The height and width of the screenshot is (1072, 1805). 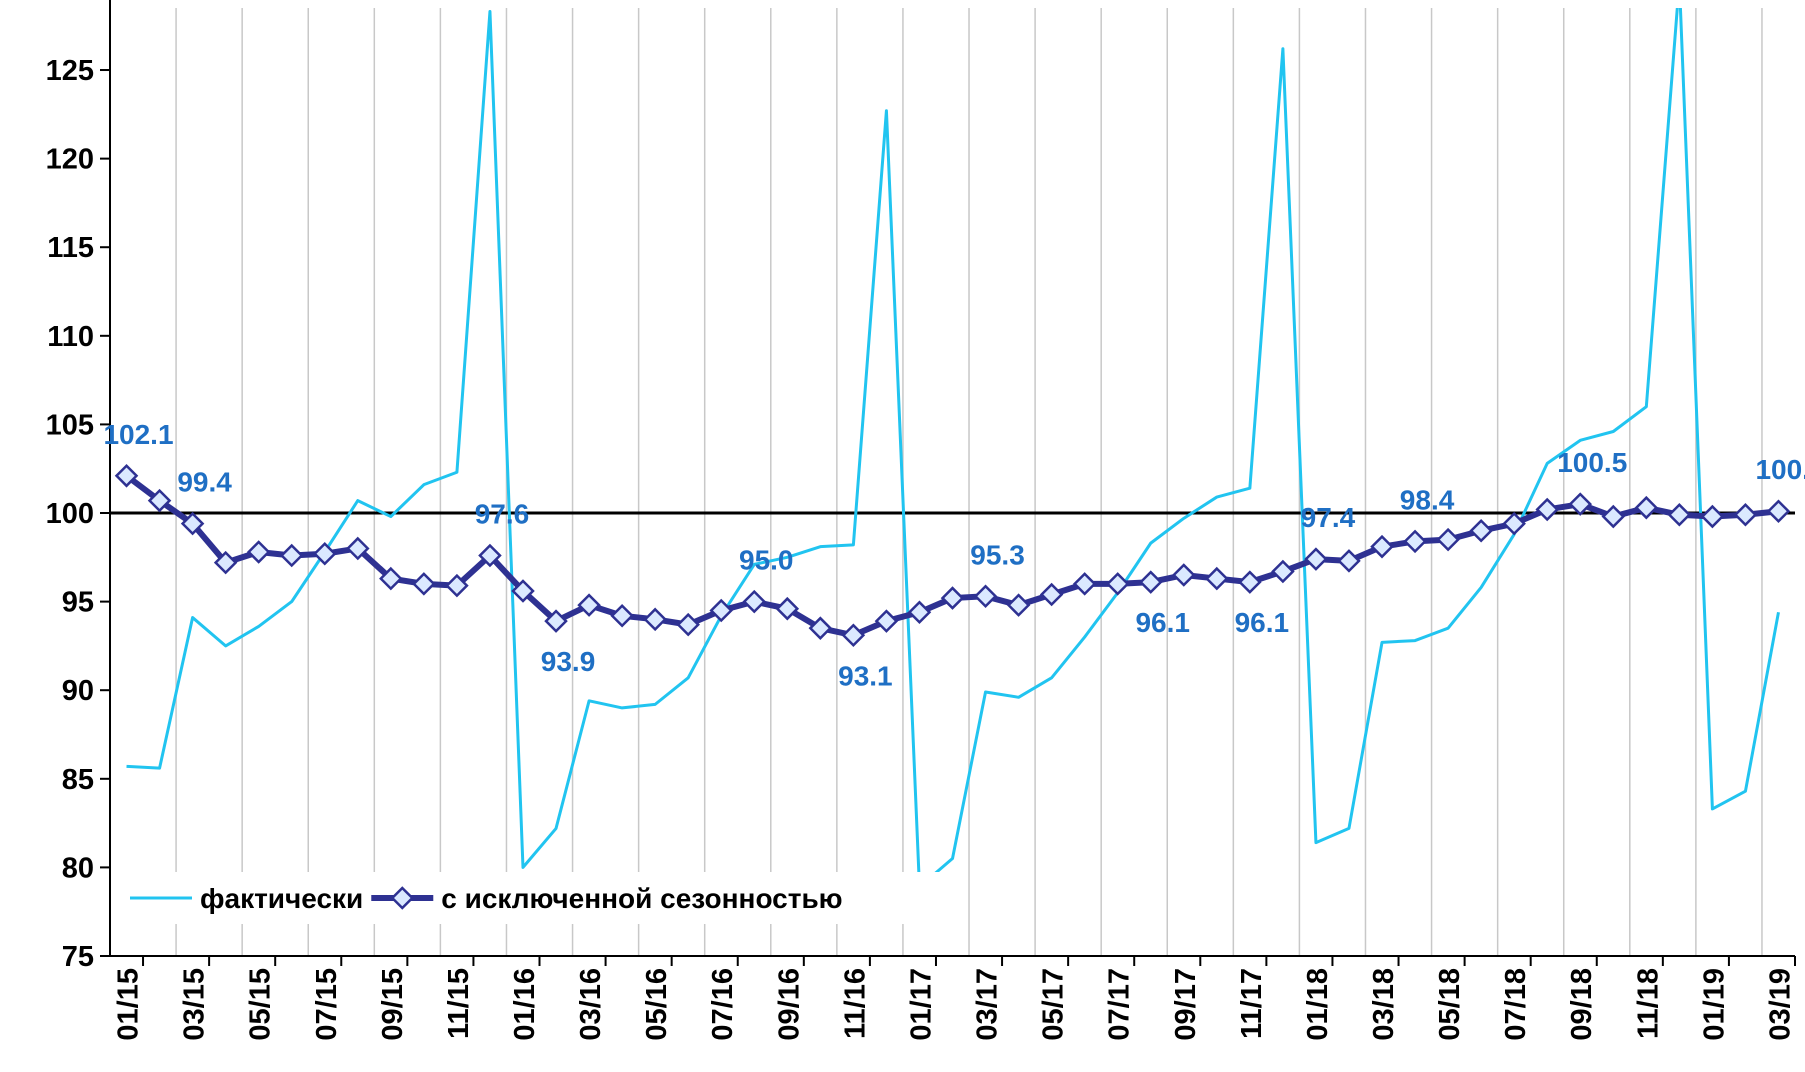 What do you see at coordinates (1780, 469) in the screenshot?
I see `data-label: 100.1` at bounding box center [1780, 469].